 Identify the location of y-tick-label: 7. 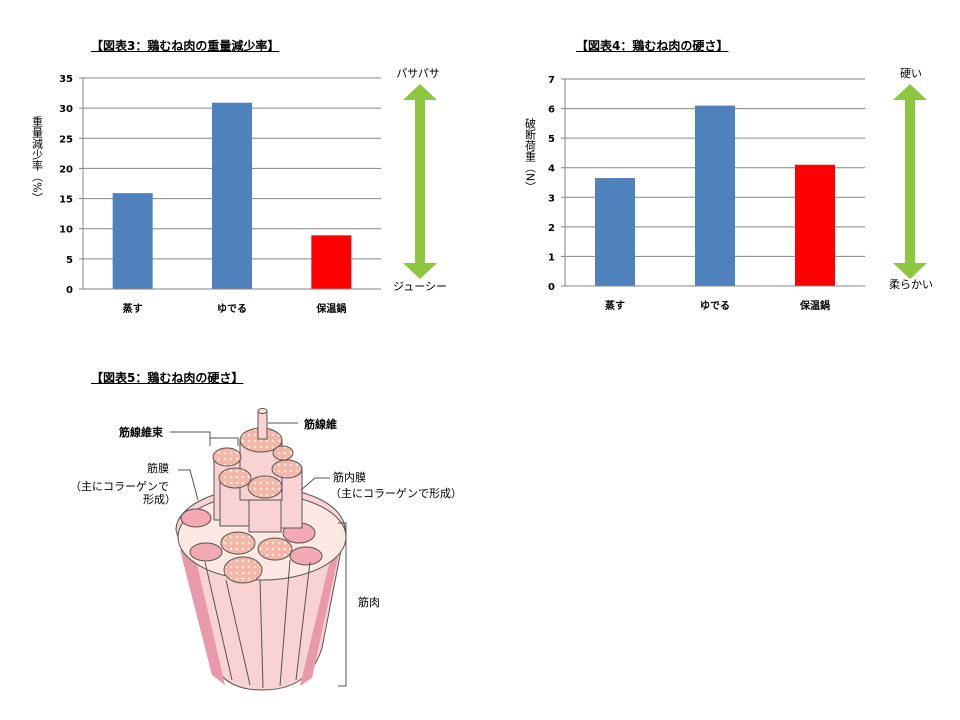
(551, 80).